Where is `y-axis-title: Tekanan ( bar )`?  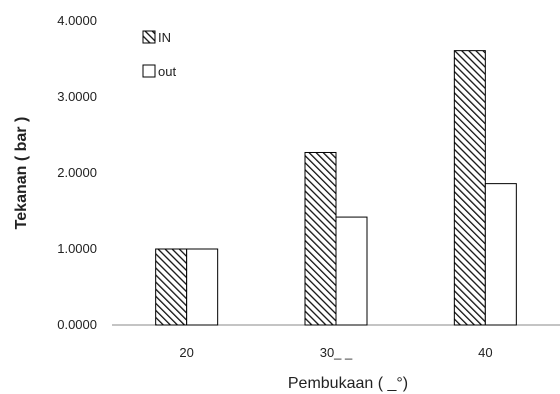 y-axis-title: Tekanan ( bar ) is located at coordinates (21, 173).